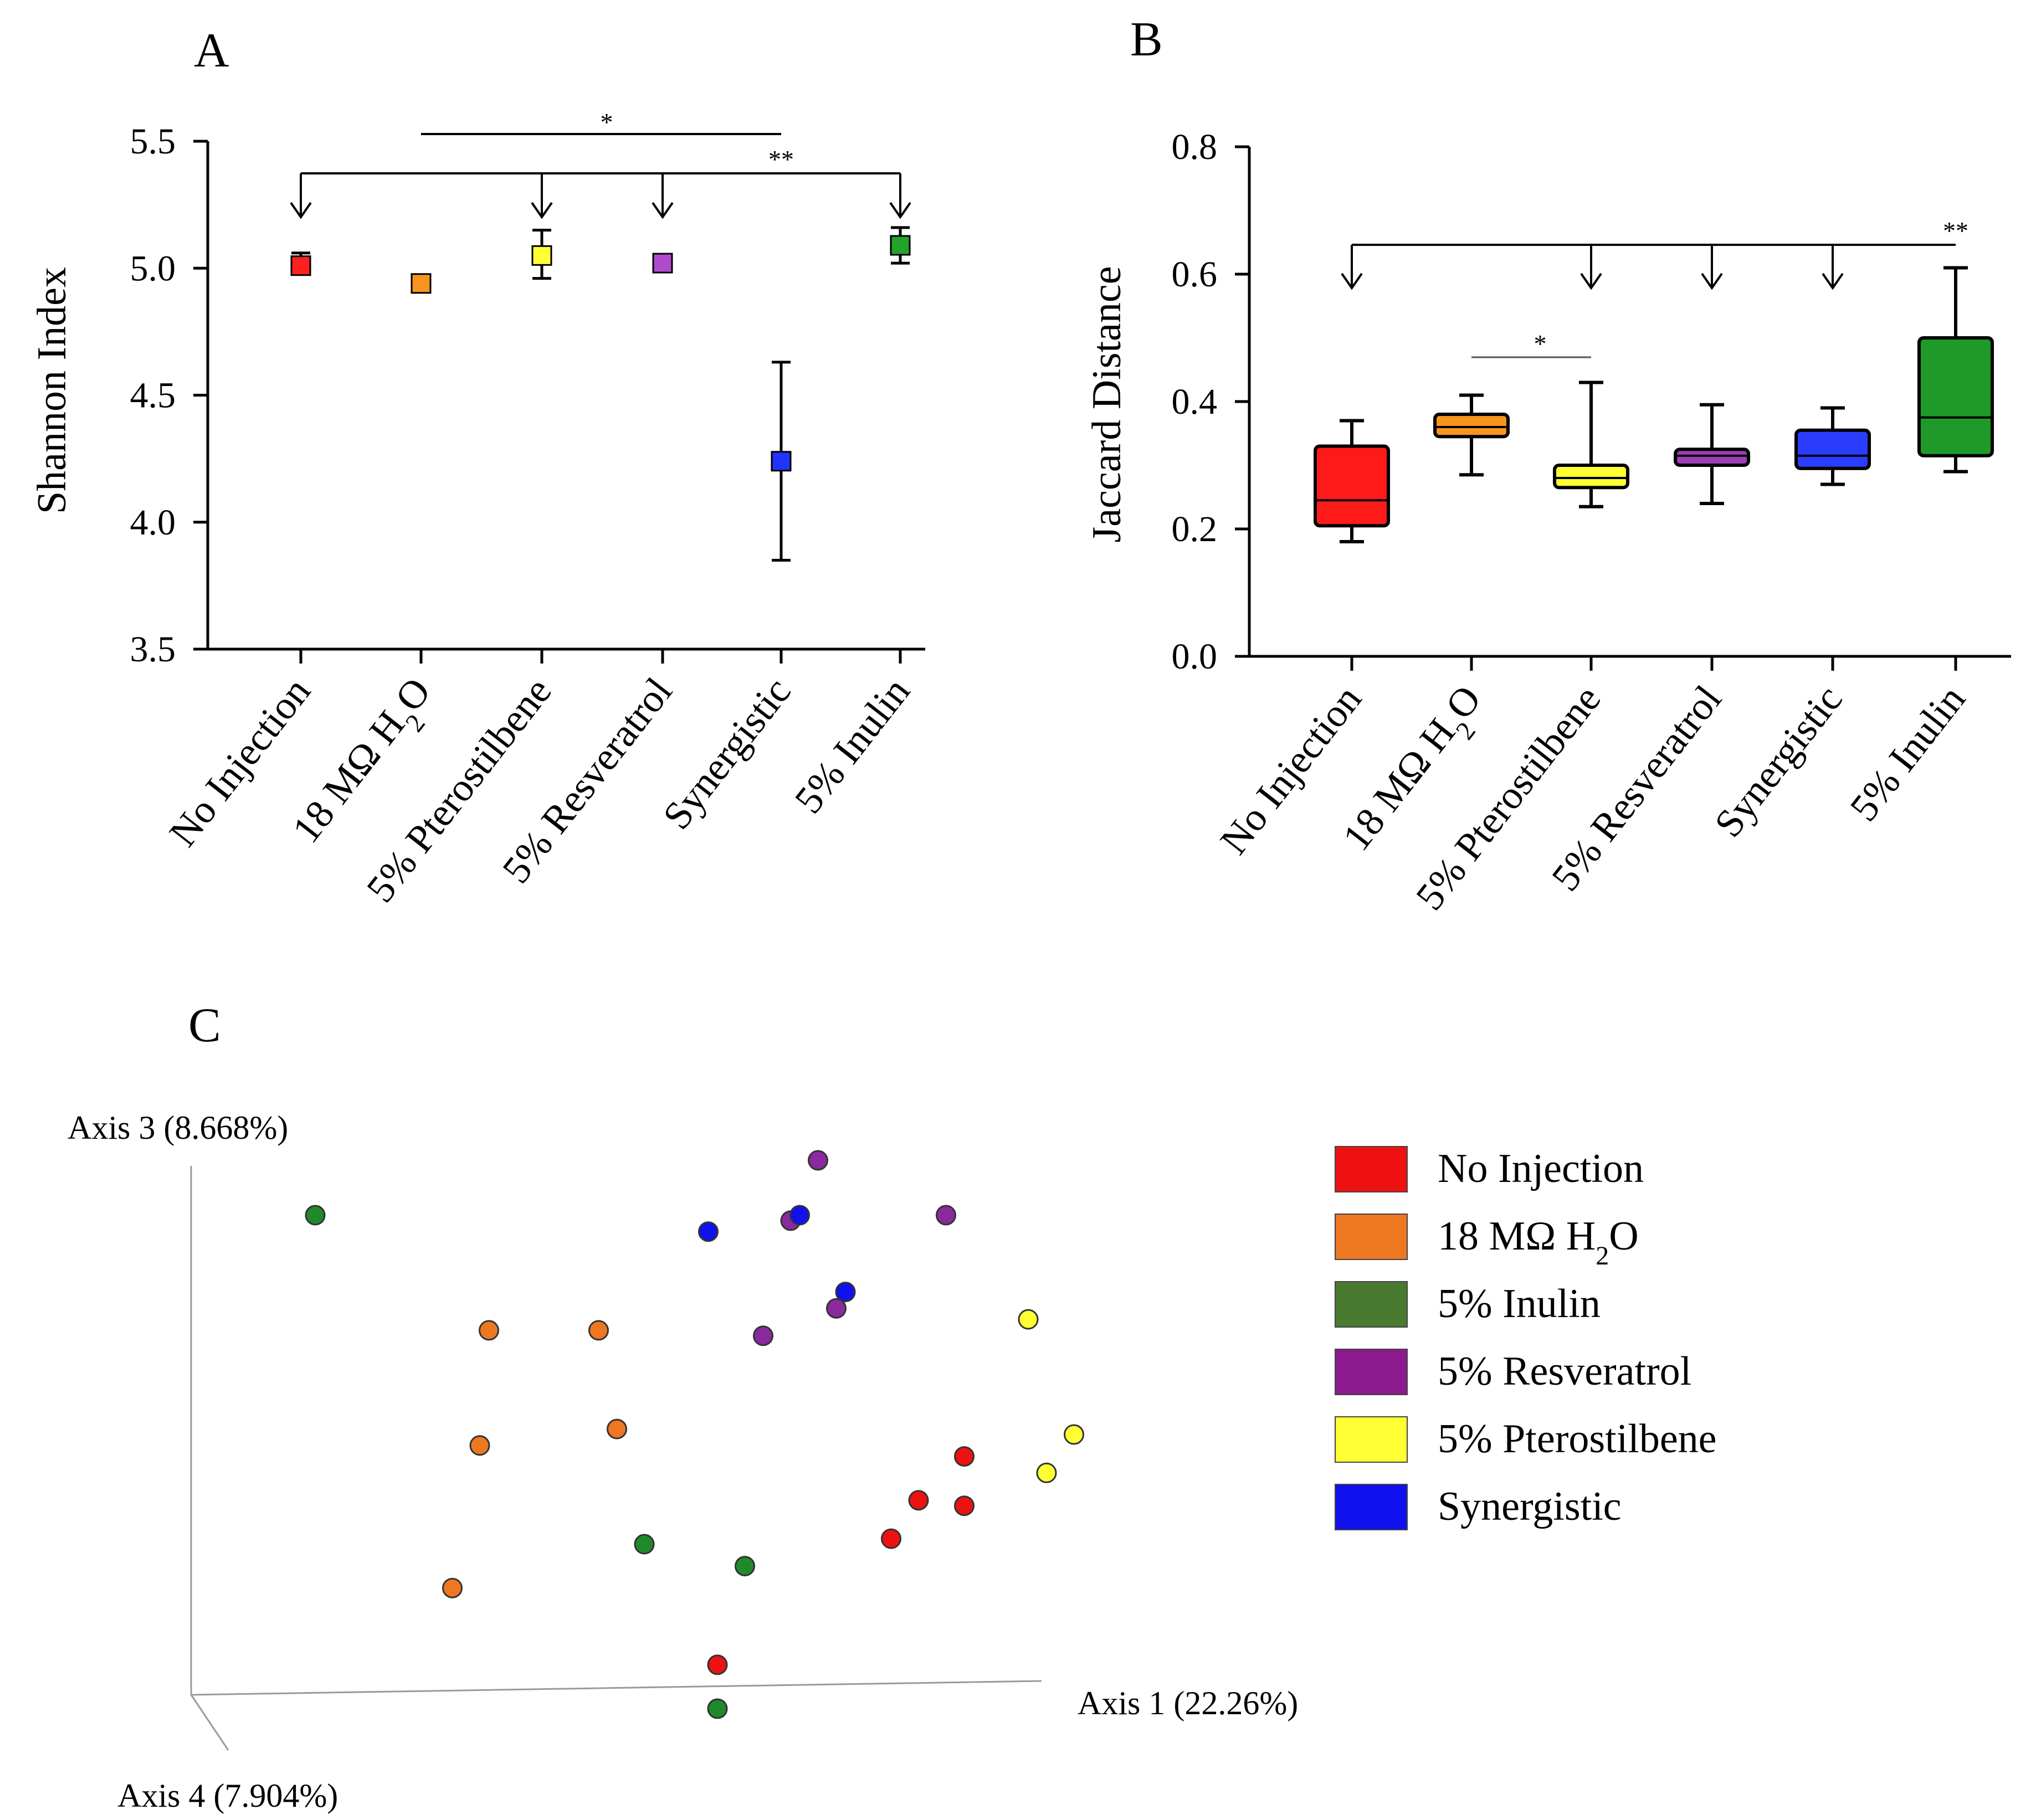 The height and width of the screenshot is (1820, 2036). Describe the element at coordinates (1654, 287) in the screenshot. I see `panel-b-significance: ***` at that location.